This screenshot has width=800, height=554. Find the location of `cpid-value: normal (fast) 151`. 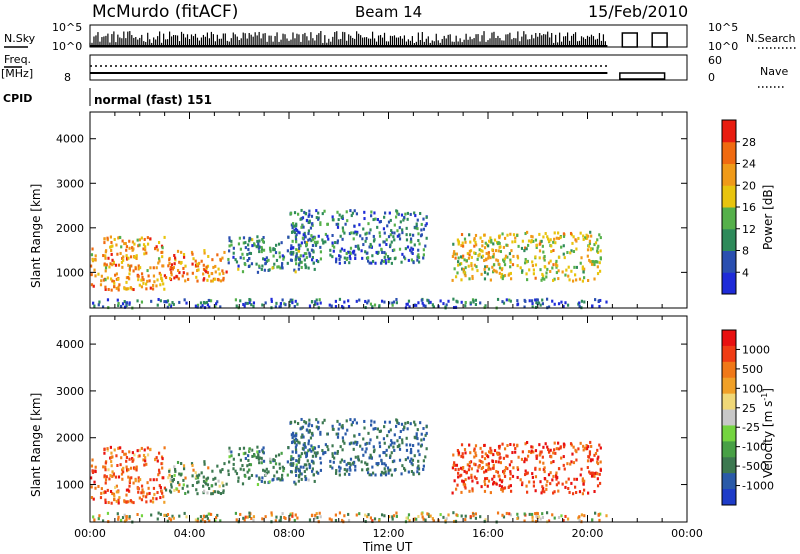

cpid-value: normal (fast) 151 is located at coordinates (153, 100).